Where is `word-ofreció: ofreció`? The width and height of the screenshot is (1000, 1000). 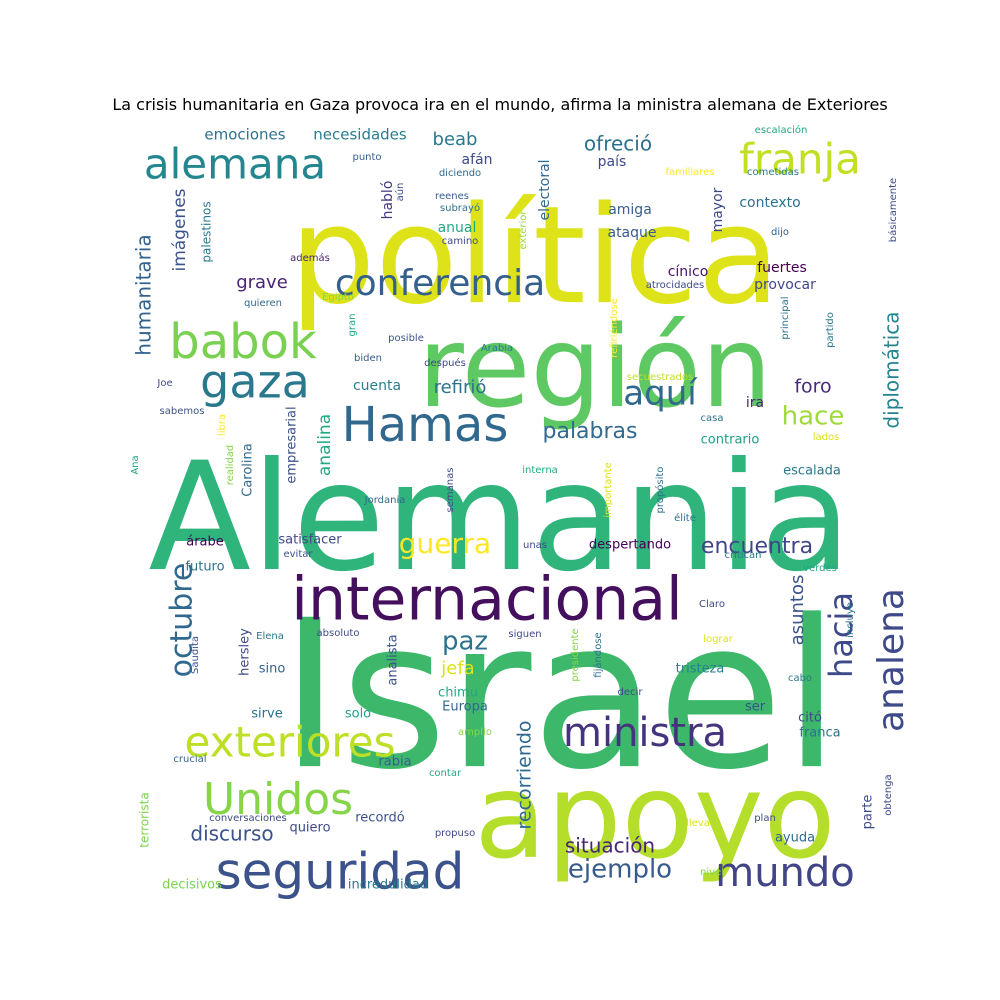
word-ofreció: ofreció is located at coordinates (618, 144).